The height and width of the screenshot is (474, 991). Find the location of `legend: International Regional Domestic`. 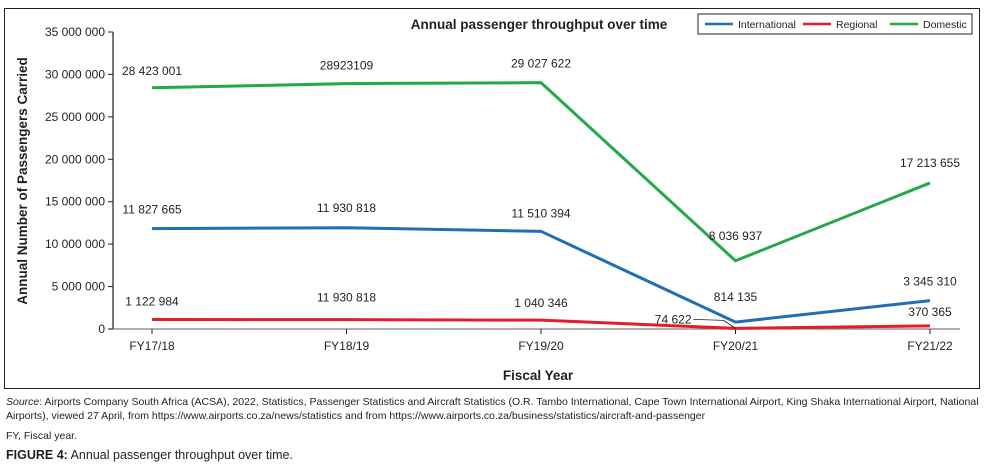

legend: International Regional Domestic is located at coordinates (835, 24).